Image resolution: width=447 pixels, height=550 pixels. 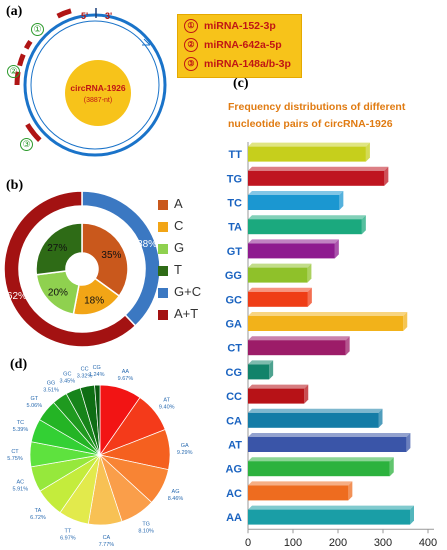 What do you see at coordinates (234, 300) in the screenshot?
I see `bar-category-label-GC: GC` at bounding box center [234, 300].